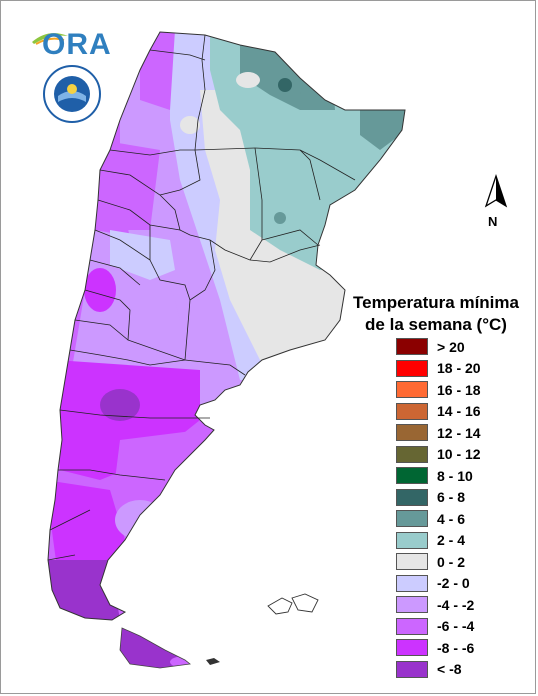  What do you see at coordinates (496, 190) in the screenshot?
I see `north-arrow-icon` at bounding box center [496, 190].